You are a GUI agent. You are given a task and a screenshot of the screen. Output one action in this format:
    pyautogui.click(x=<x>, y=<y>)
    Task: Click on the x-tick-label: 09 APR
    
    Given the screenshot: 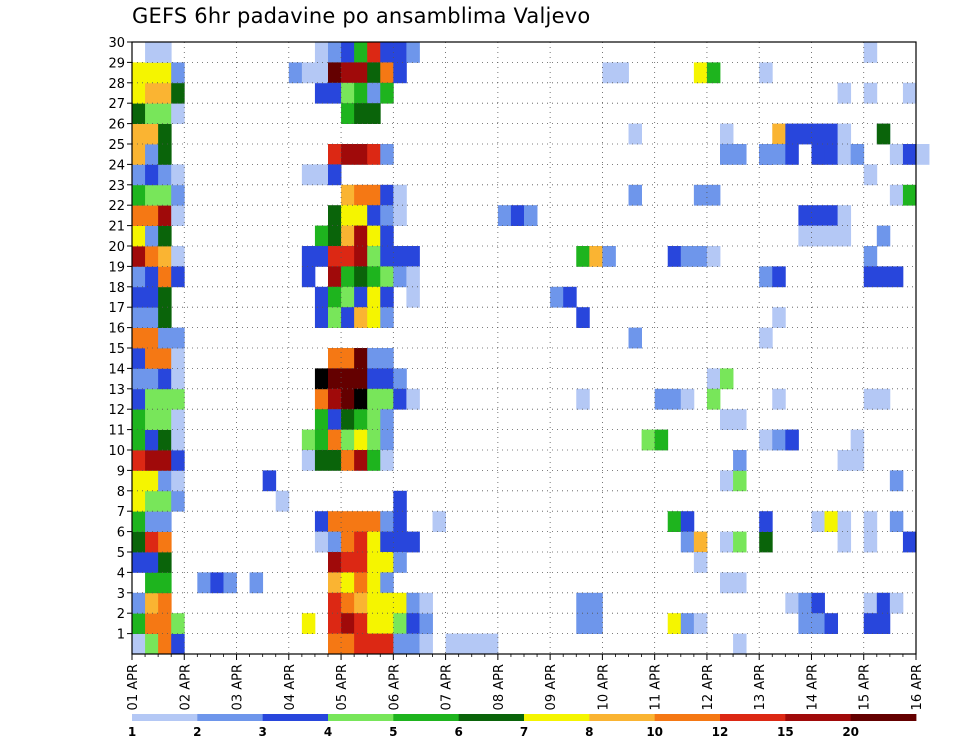 What is the action you would take?
    pyautogui.click(x=551, y=687)
    